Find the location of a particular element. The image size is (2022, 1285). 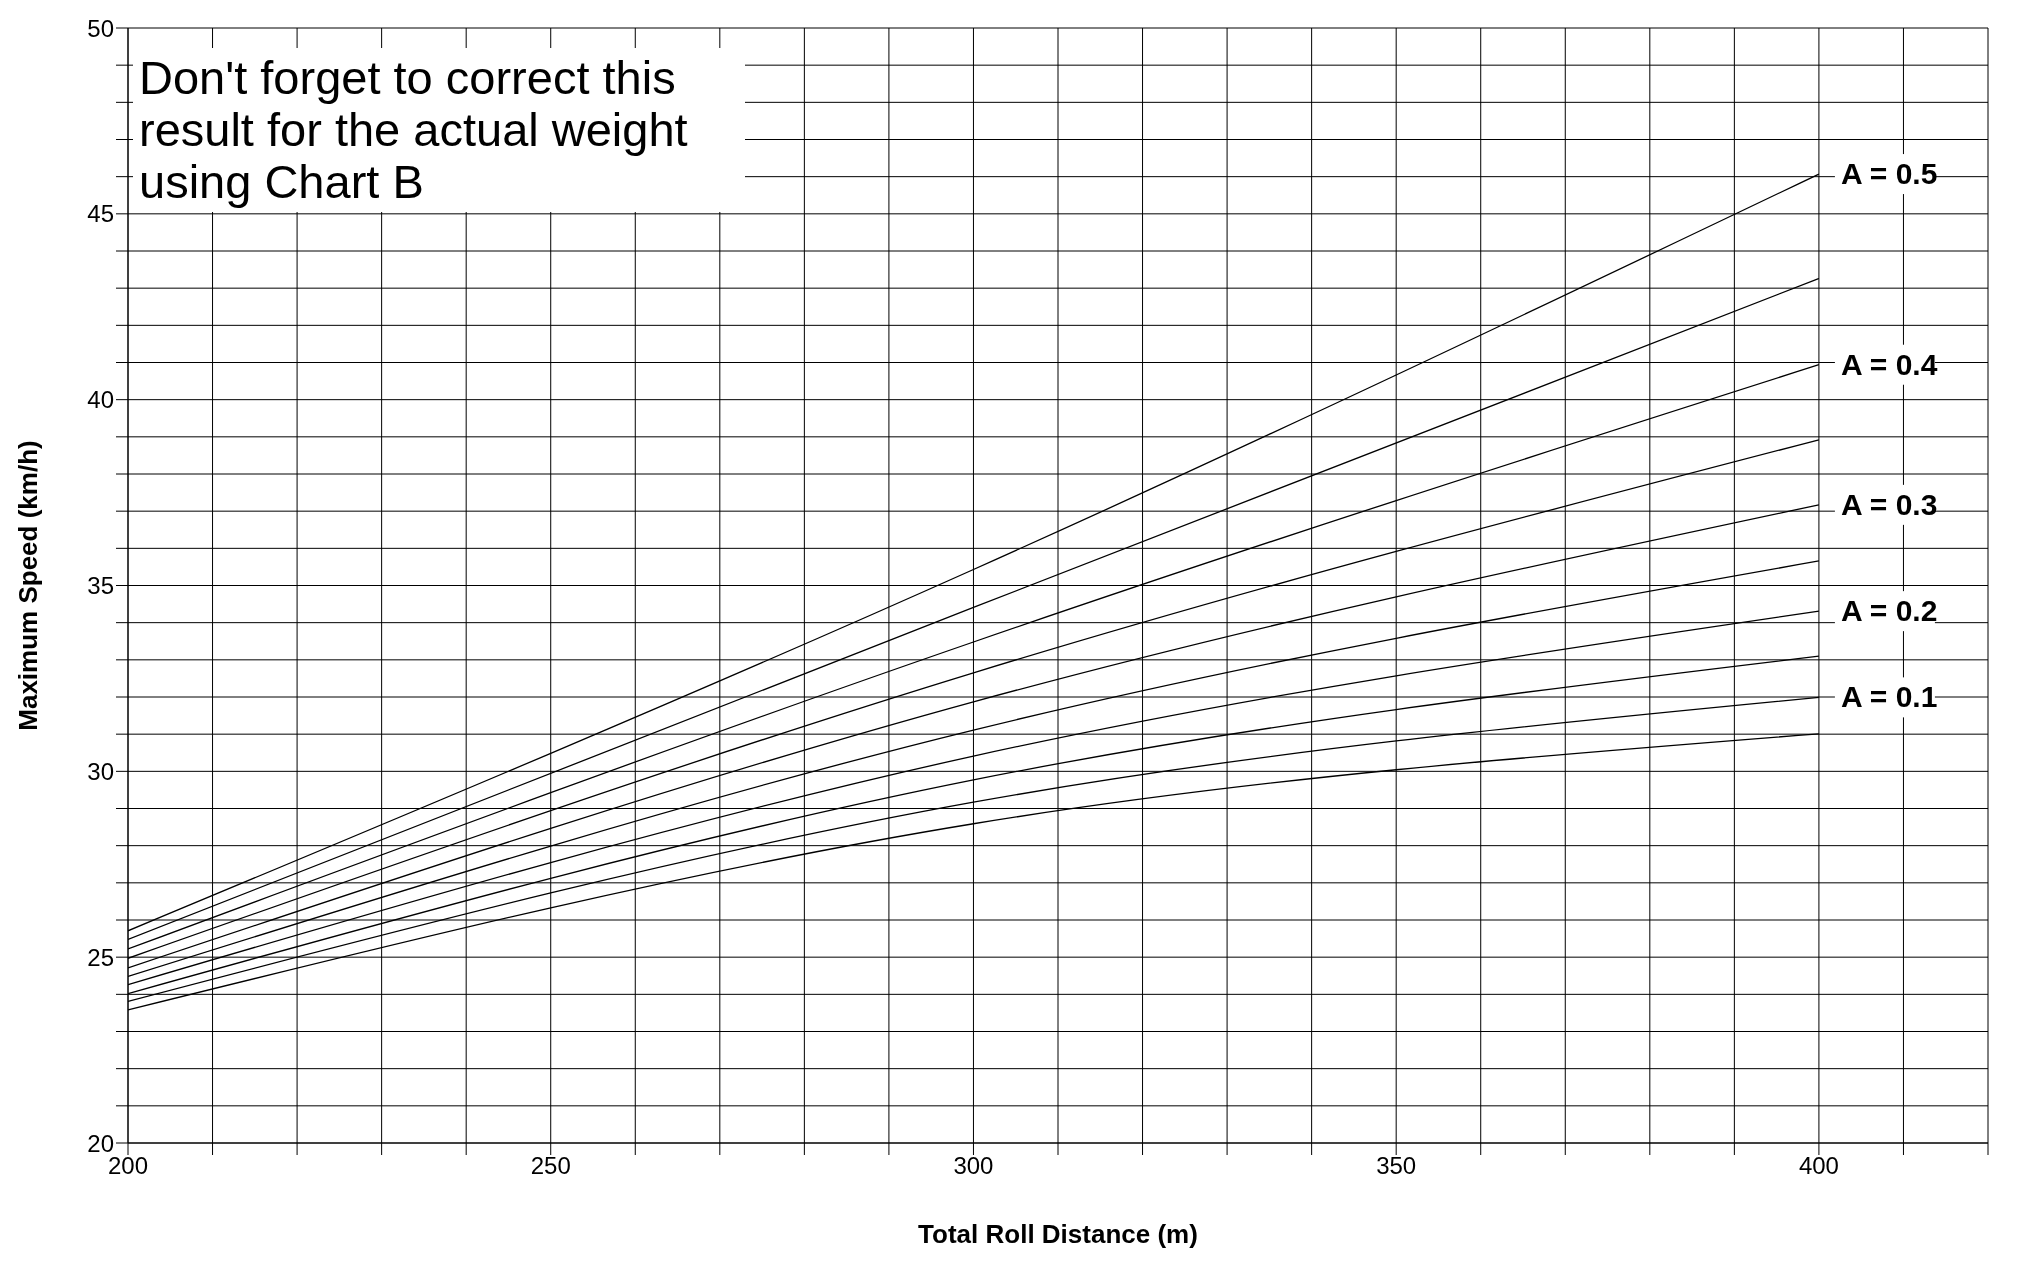

x-tick-label: 400 is located at coordinates (1818, 1166).